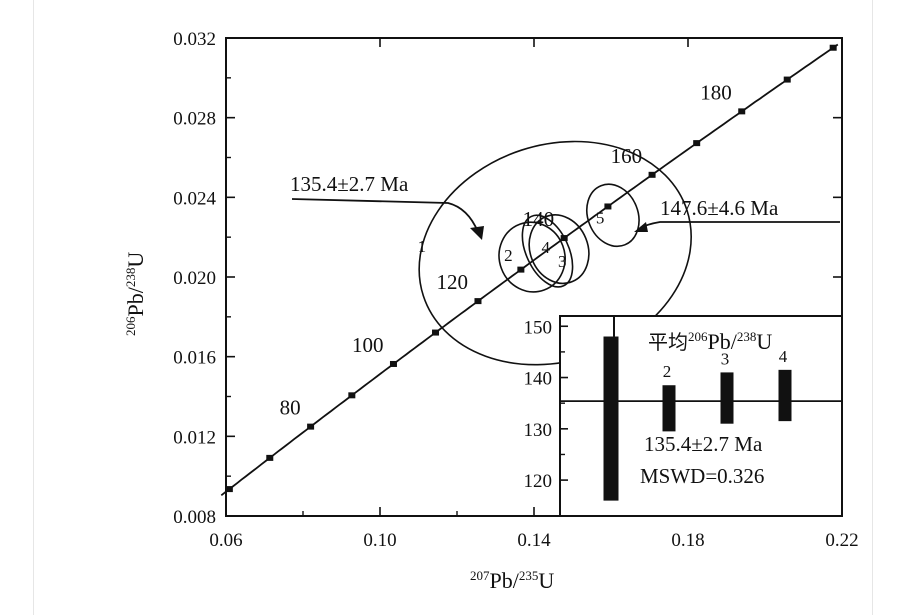 This screenshot has height=615, width=900. I want to click on annotation-mean-age: 135.4±2.7 Ma, so click(349, 184).